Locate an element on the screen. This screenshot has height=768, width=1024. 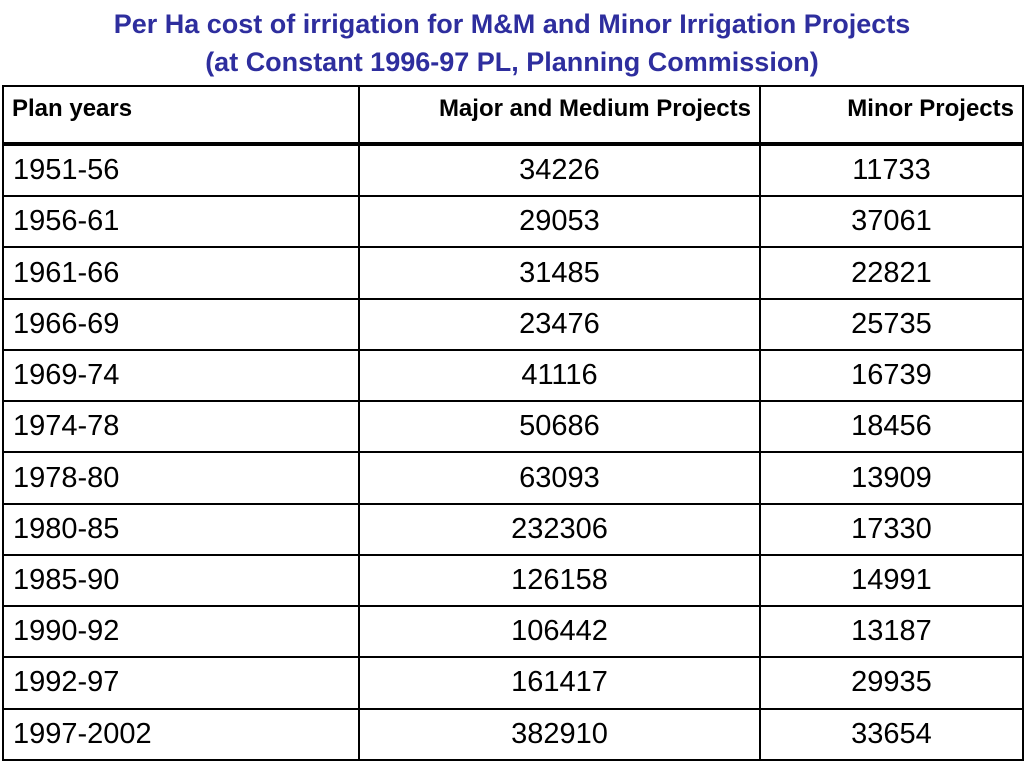
cell-minor: 14991 is located at coordinates (891, 580).